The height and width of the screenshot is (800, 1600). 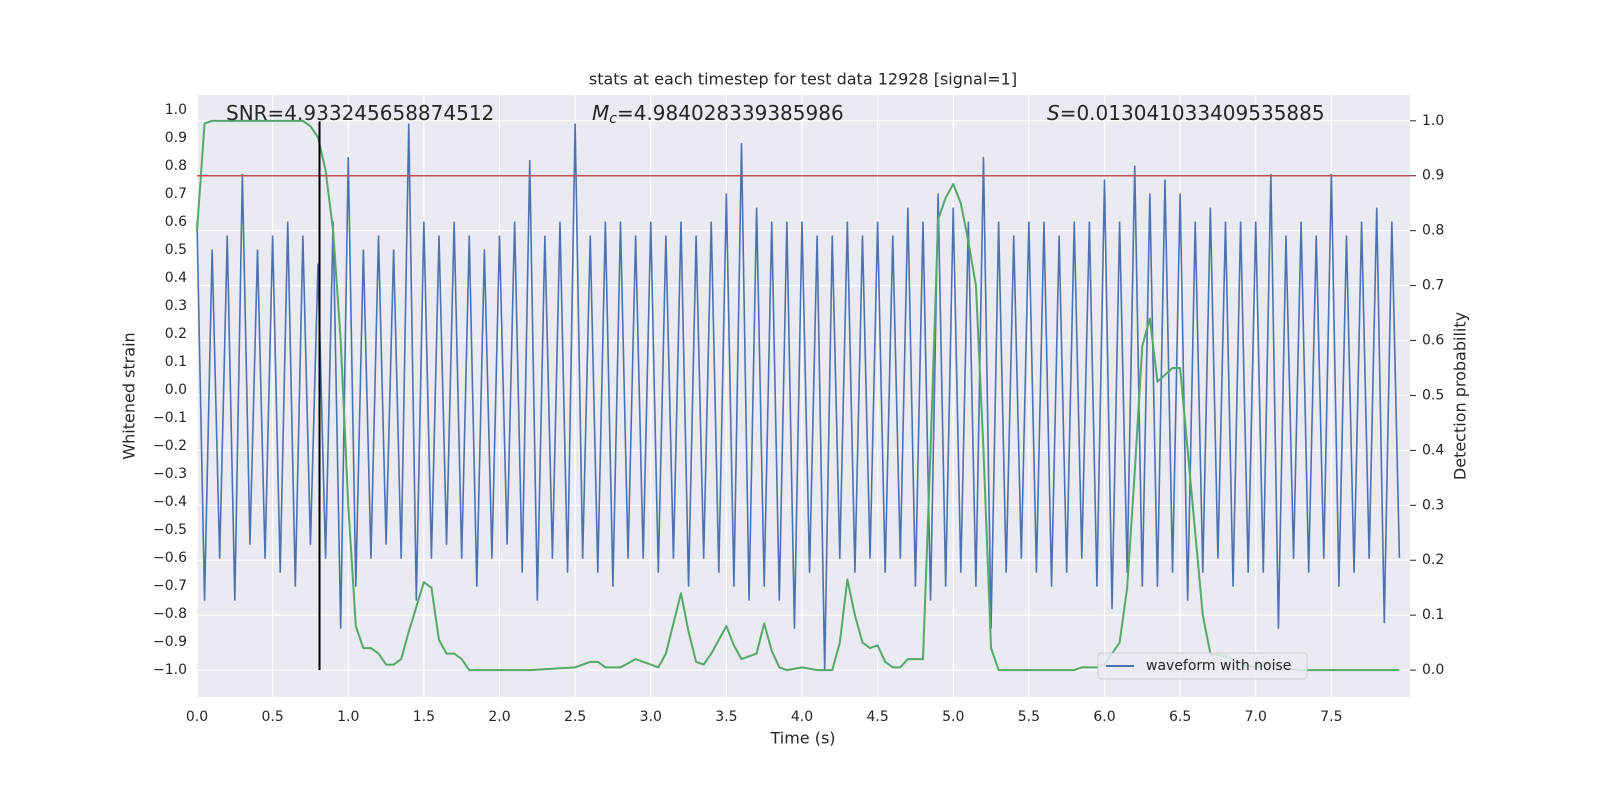 What do you see at coordinates (953, 717) in the screenshot?
I see `x-tick-label: 5.0` at bounding box center [953, 717].